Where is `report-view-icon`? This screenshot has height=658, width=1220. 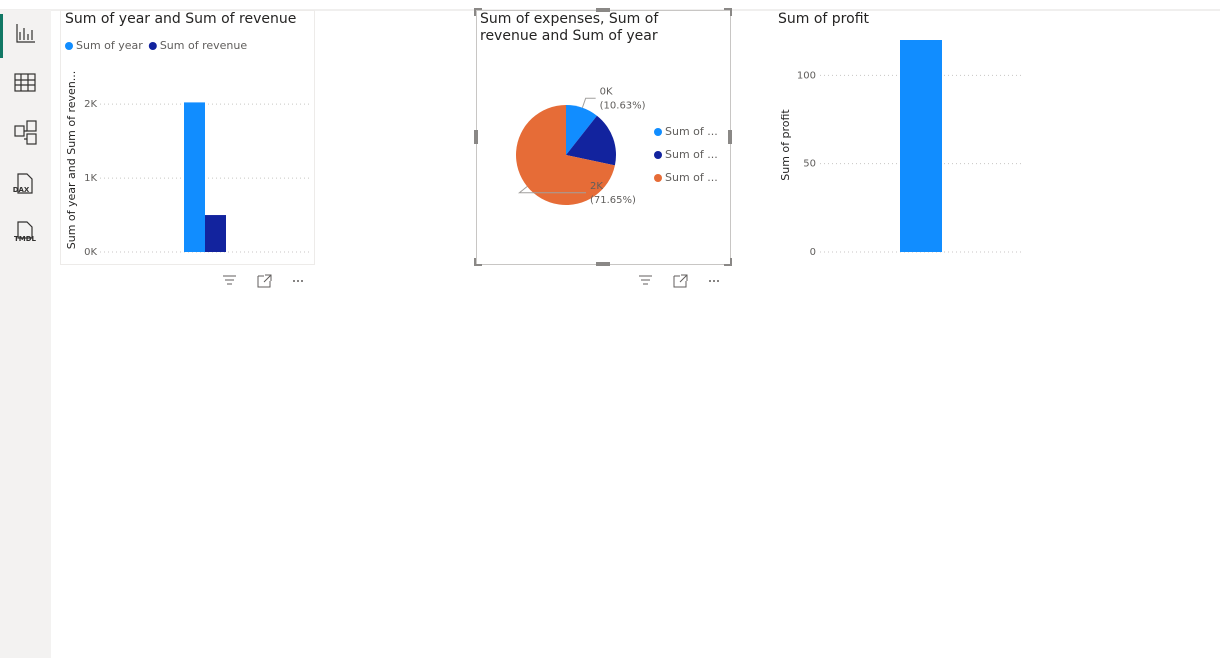
report-view-icon is located at coordinates (25, 33).